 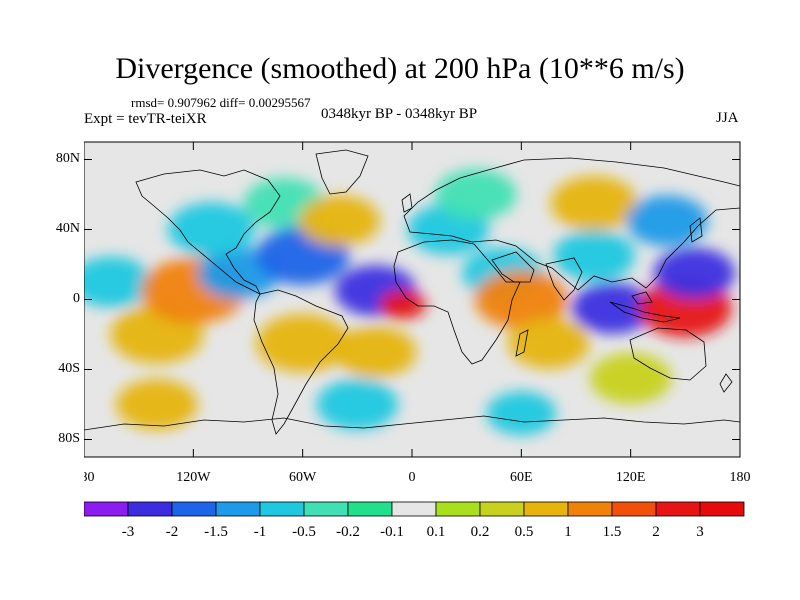 What do you see at coordinates (145, 119) in the screenshot?
I see `experiment-label: Expt = tevTR-teiXR` at bounding box center [145, 119].